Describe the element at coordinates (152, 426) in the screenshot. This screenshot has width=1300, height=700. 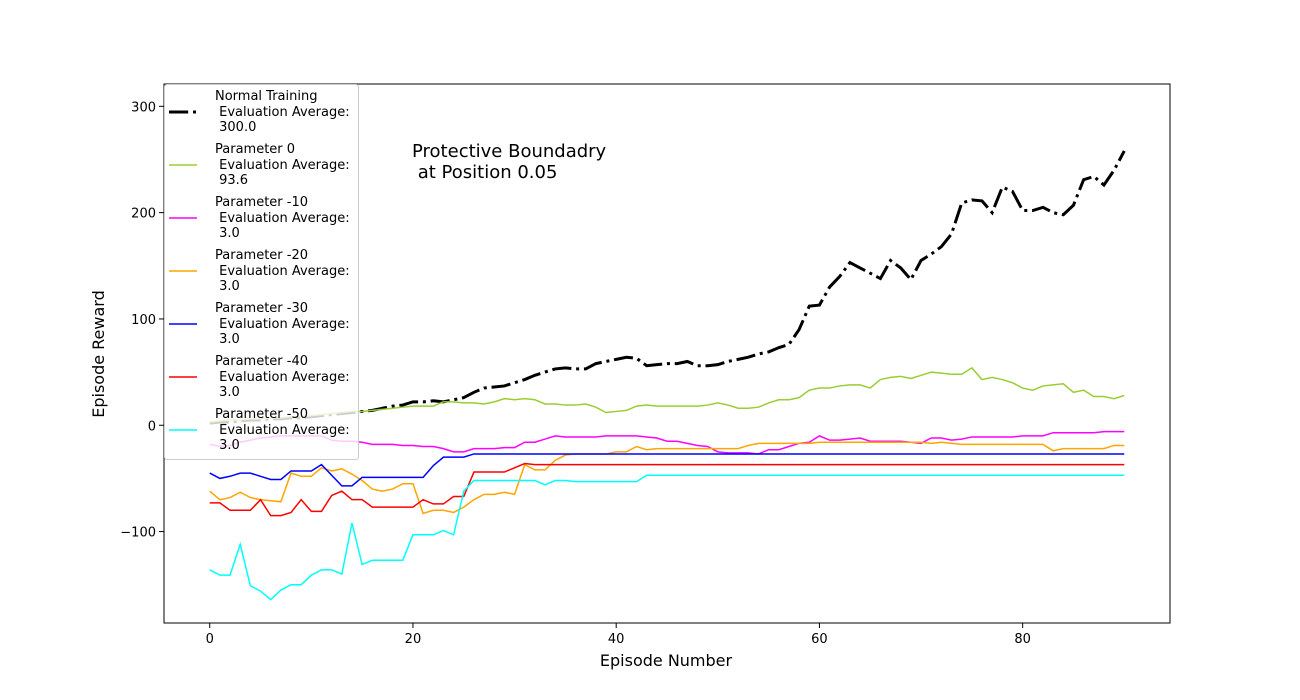
I see `y-tick-label: 0` at that location.